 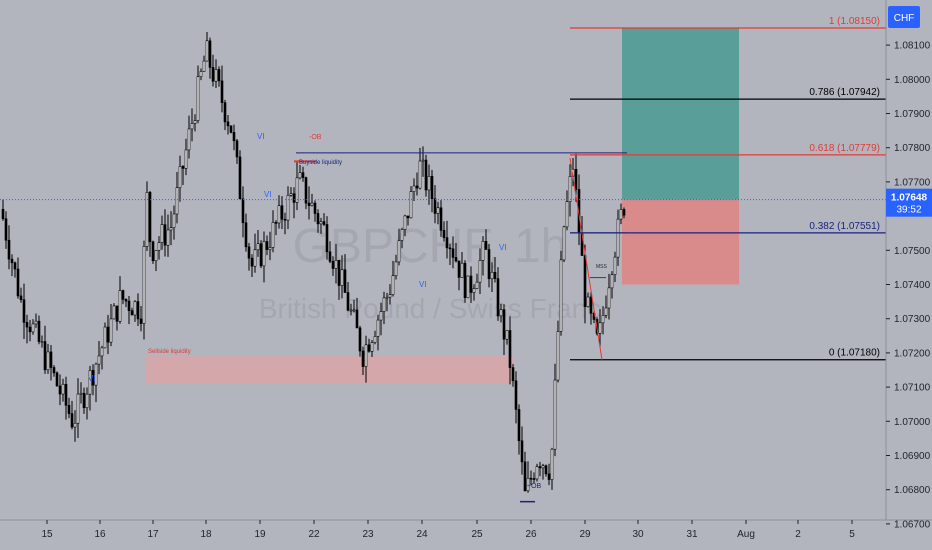 What do you see at coordinates (912, 422) in the screenshot?
I see `price-tick-label: 1.07000` at bounding box center [912, 422].